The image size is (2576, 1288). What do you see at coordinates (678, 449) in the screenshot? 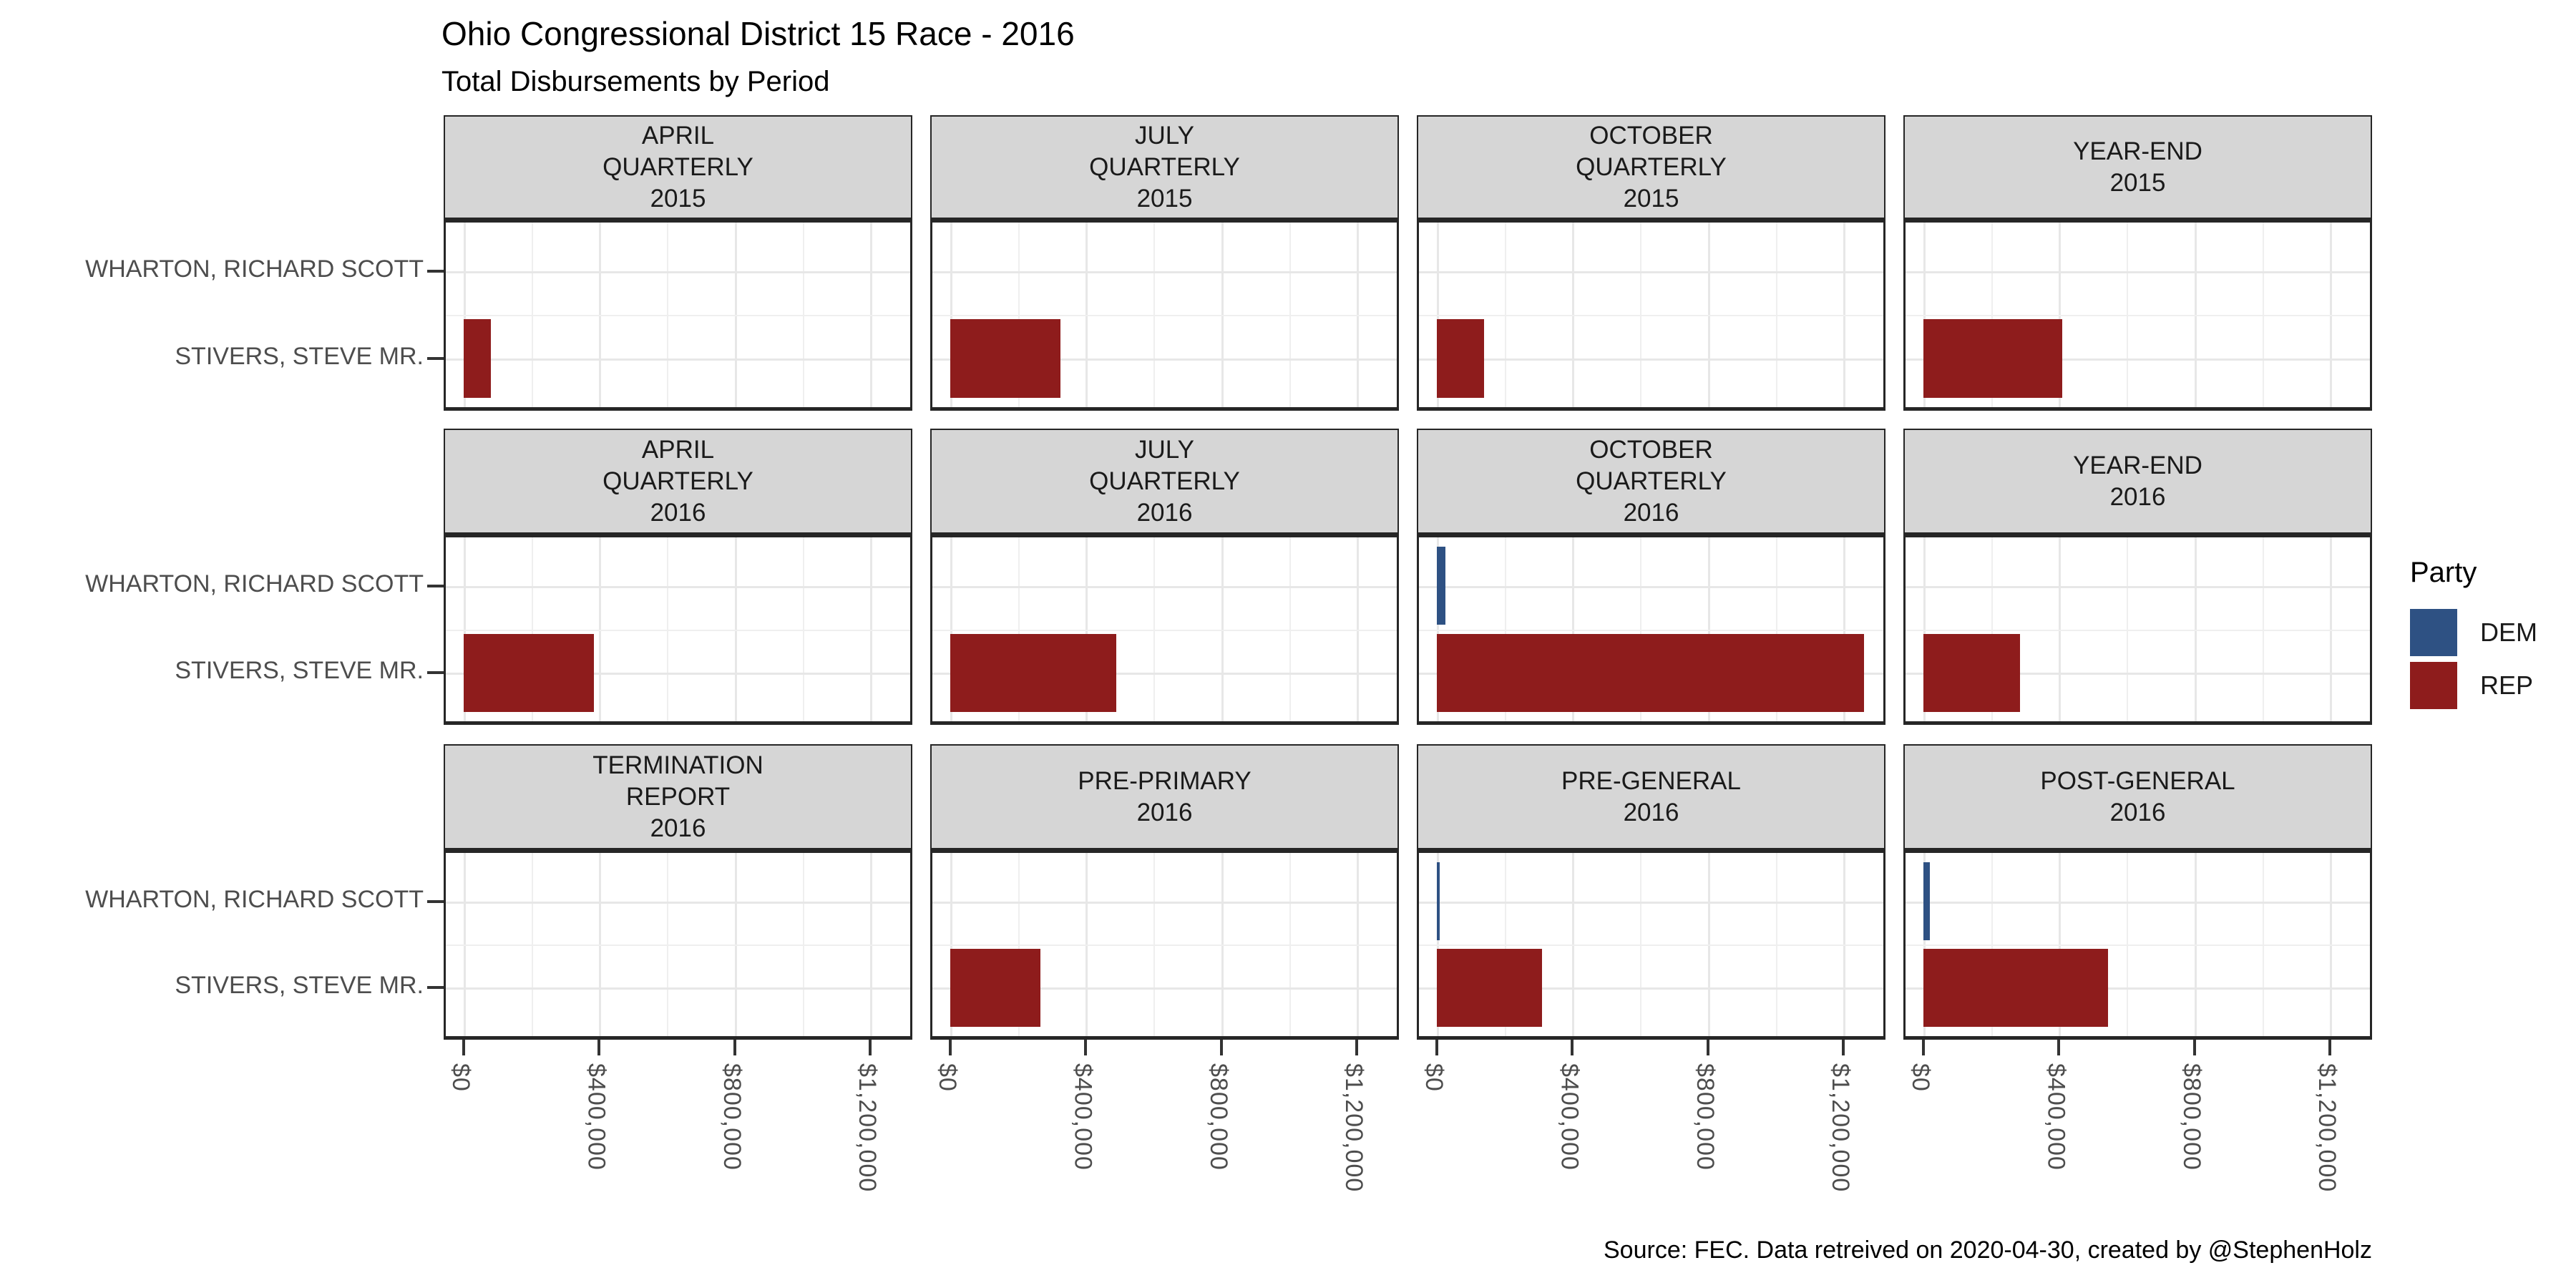
I see `facet-strip-label: APRIL` at bounding box center [678, 449].